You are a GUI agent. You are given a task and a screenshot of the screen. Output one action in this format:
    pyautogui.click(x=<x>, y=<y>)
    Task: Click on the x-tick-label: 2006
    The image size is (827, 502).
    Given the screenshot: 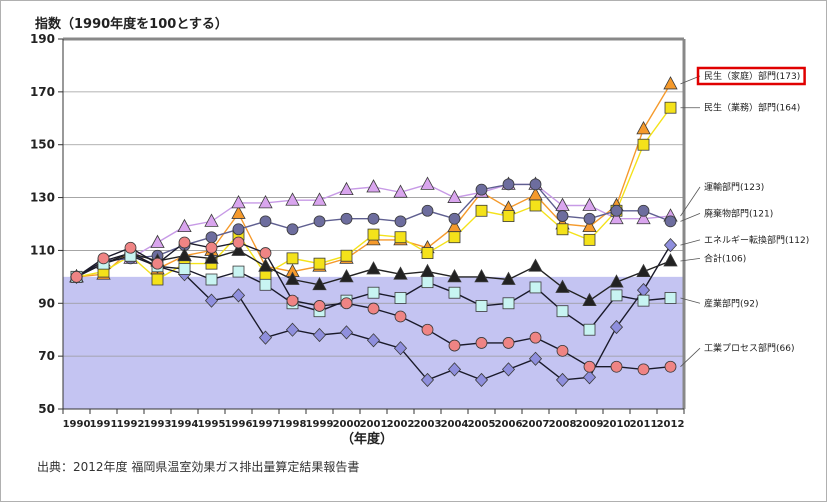 What is the action you would take?
    pyautogui.click(x=509, y=424)
    